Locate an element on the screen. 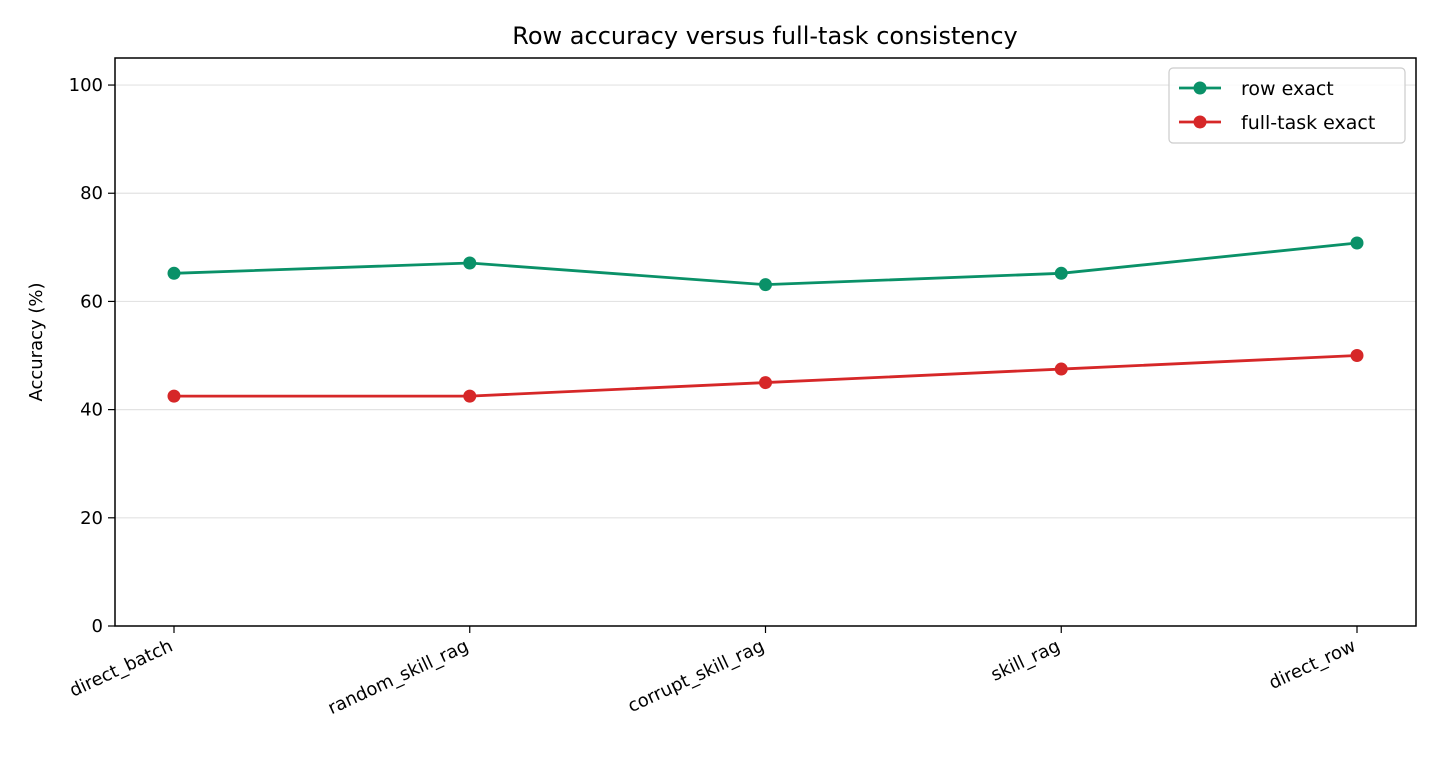 The image size is (1440, 768). legend-label: full-task exact is located at coordinates (1308, 123).